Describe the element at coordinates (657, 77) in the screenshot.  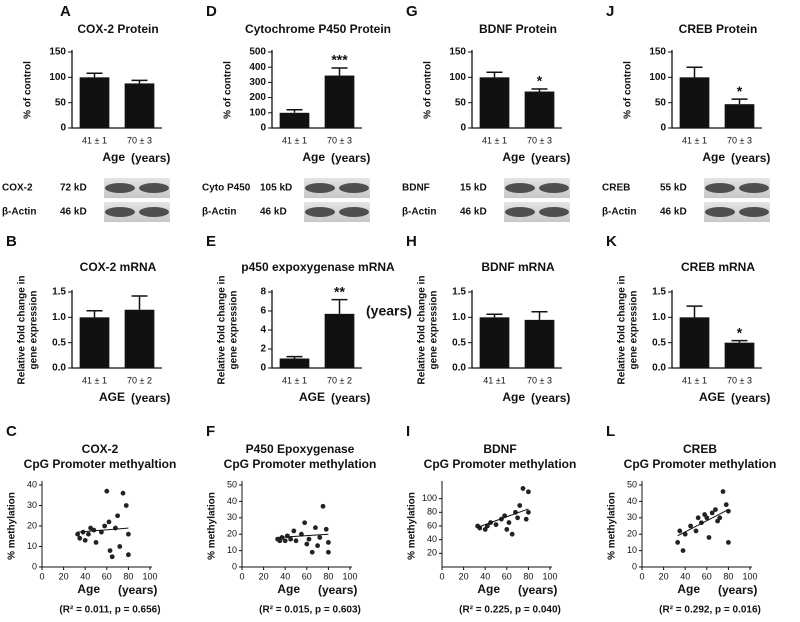
I see `y-tick-label: 100` at that location.